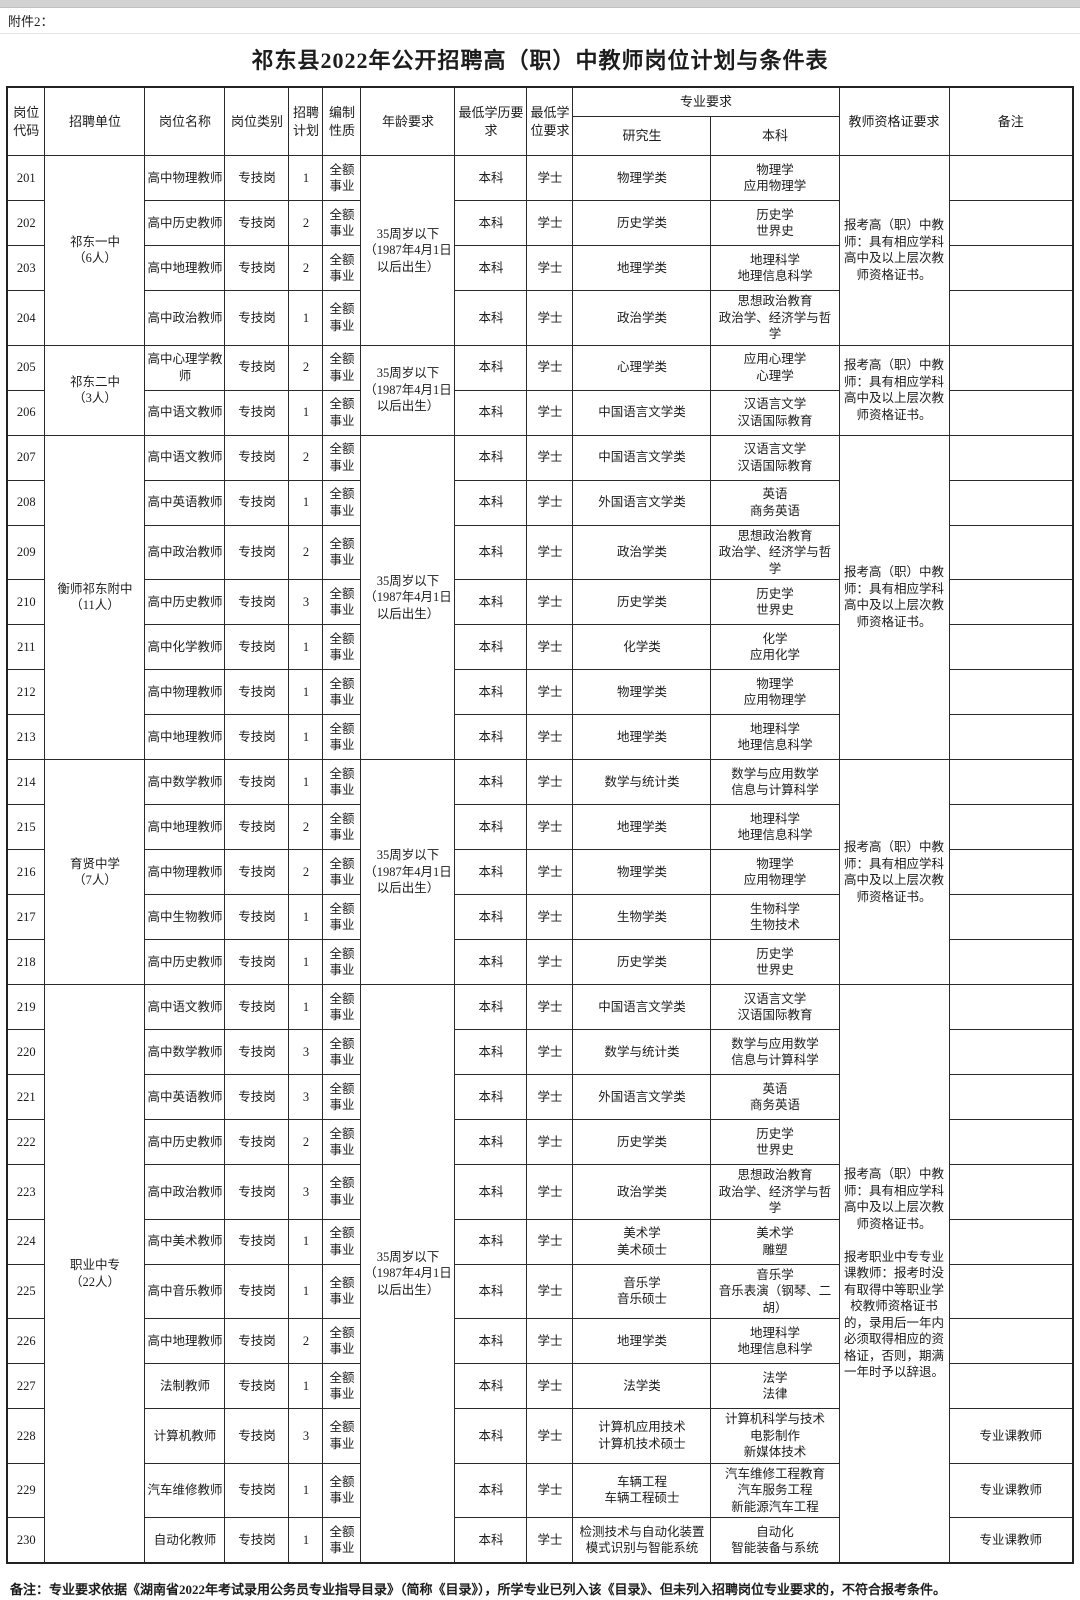  Describe the element at coordinates (642, 647) in the screenshot. I see `cell-major-graduate: 化学类` at that location.